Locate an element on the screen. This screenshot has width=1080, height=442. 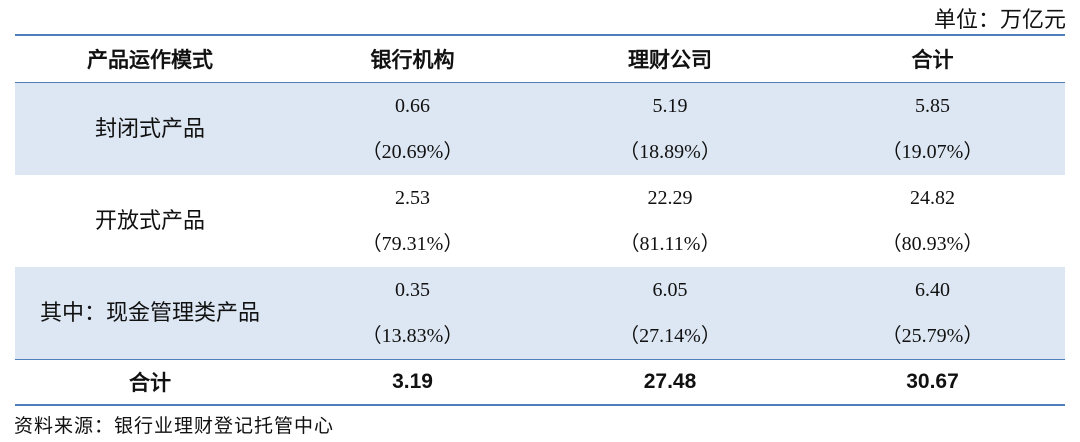
cell-value: 0.66 is located at coordinates (412, 106).